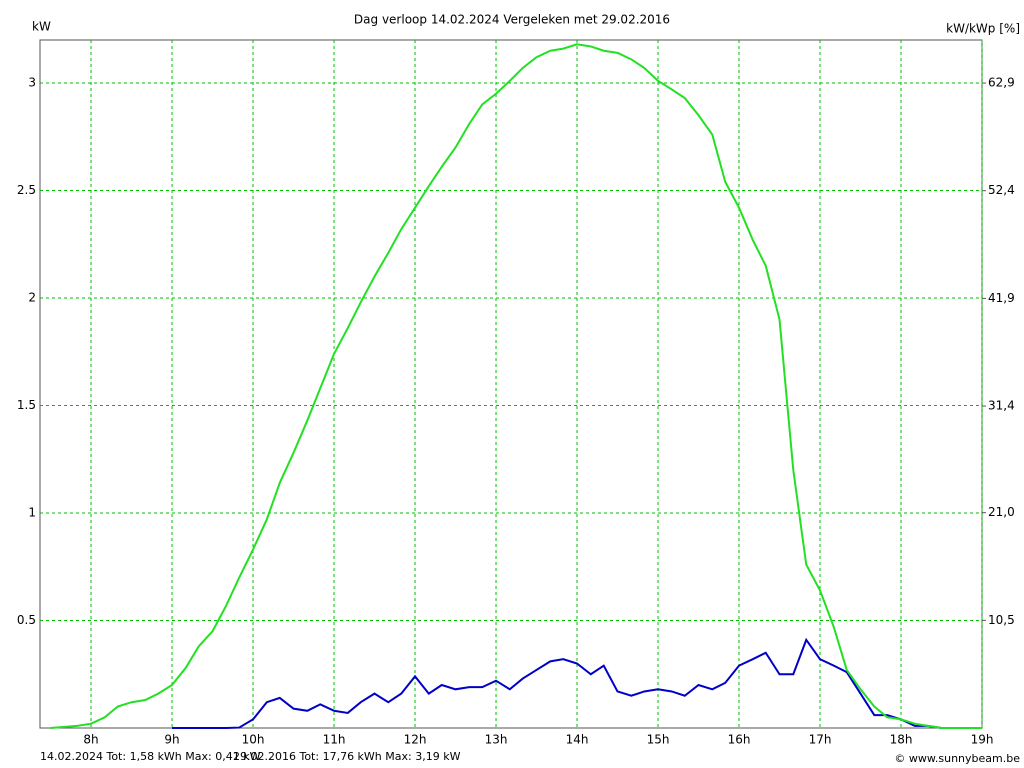  What do you see at coordinates (415, 740) in the screenshot?
I see `x-tick-label: 12h` at bounding box center [415, 740].